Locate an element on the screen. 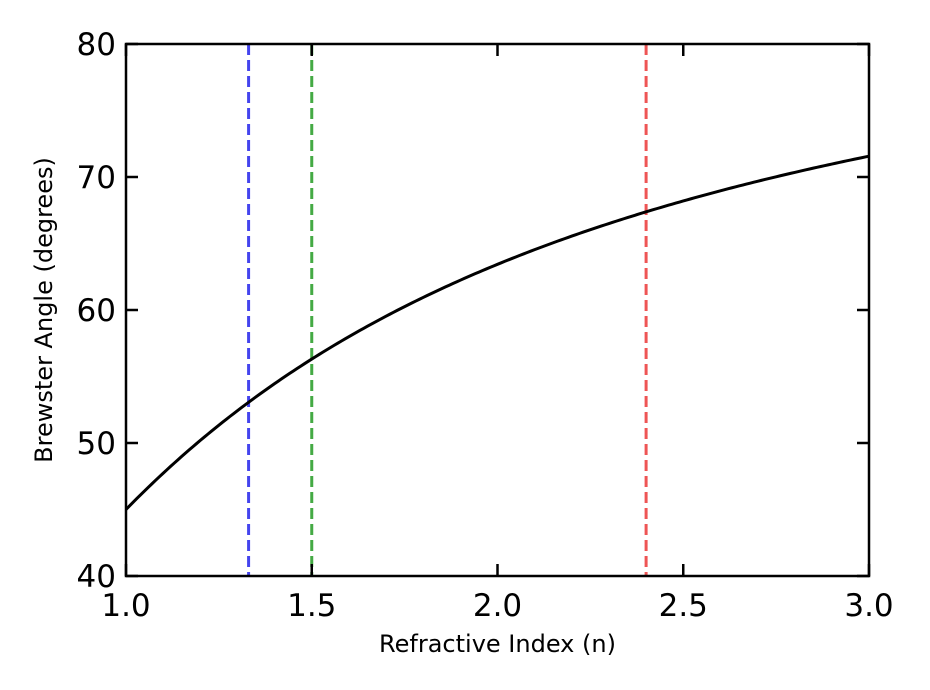  x-axis-title: Refractive Index (n) is located at coordinates (497, 644).